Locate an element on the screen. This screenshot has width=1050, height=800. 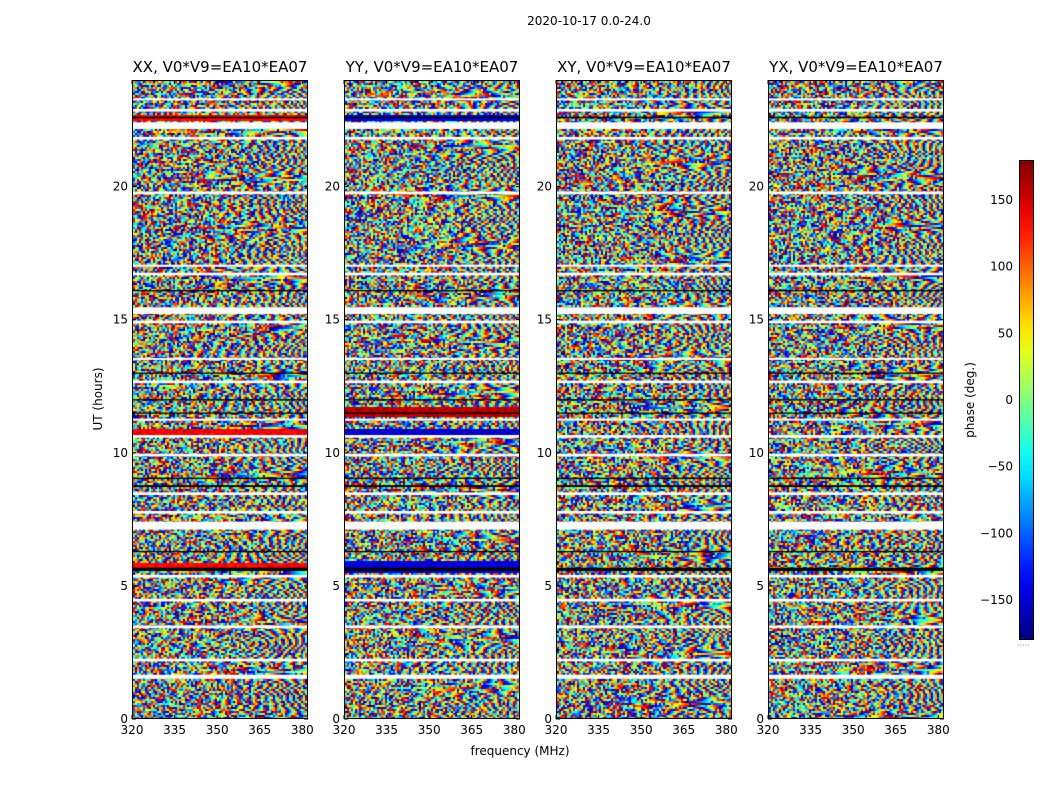
colorbar-extend-marker: ····· is located at coordinates (1023, 645).